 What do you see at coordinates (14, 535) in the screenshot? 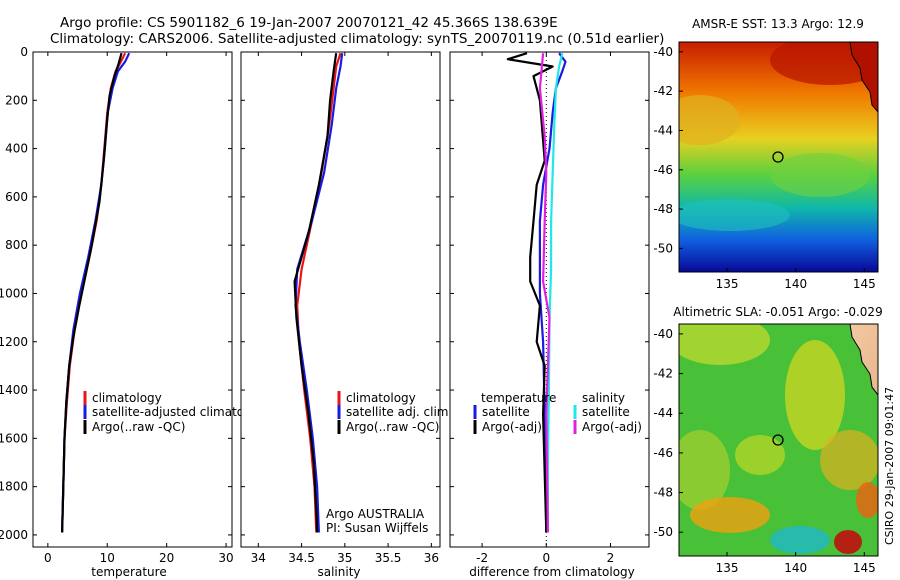
I see `depth-tick-label: 2000` at bounding box center [14, 535].